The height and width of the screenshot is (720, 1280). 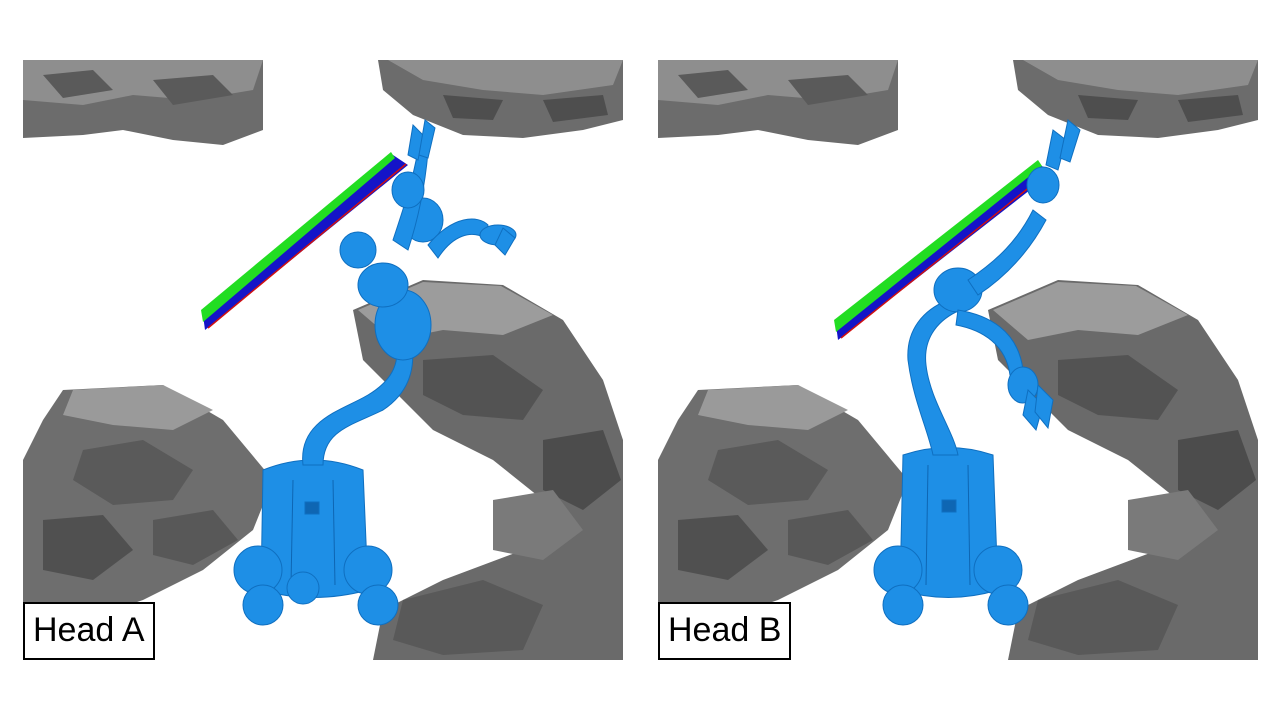 What do you see at coordinates (1123, 470) in the screenshot?
I see `rock-right-arch` at bounding box center [1123, 470].